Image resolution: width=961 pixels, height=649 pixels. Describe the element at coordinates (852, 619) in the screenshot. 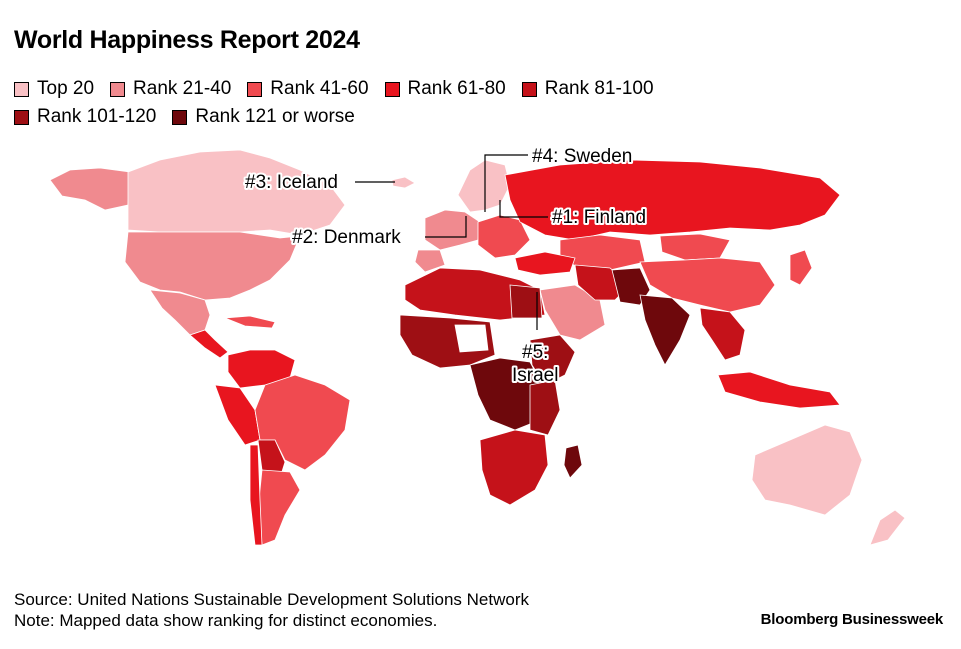

I see `brand-logo: Bloomberg Businessweek` at that location.